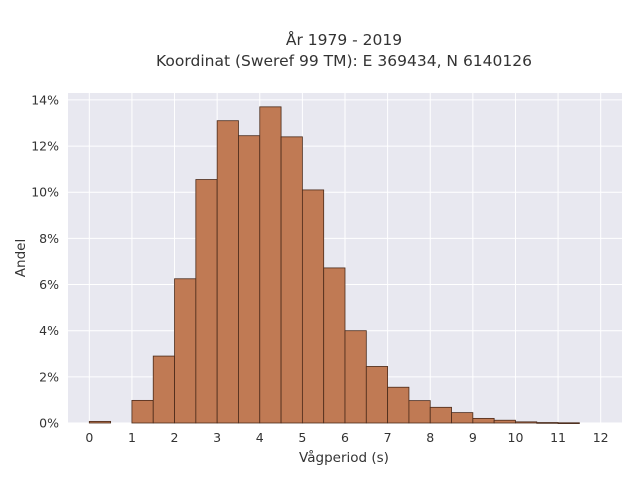 Image resolution: width=640 pixels, height=480 pixels. I want to click on x-tick-label: 12, so click(601, 437).